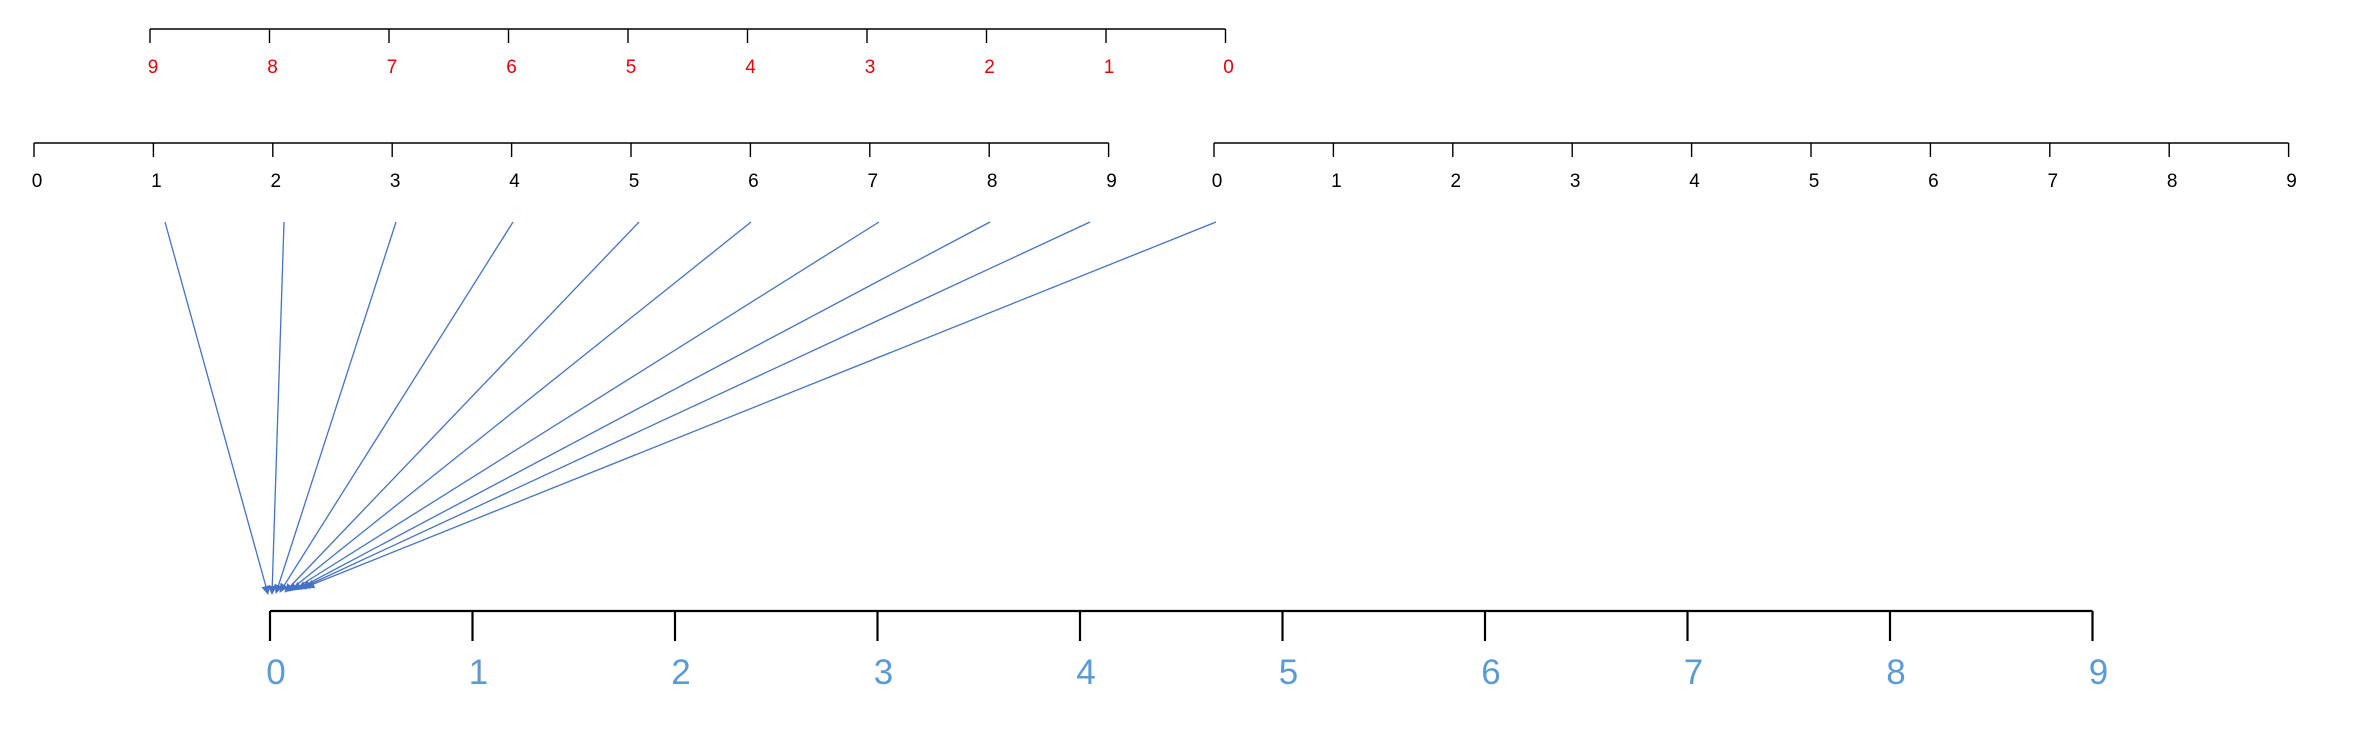 This screenshot has height=730, width=2370. I want to click on left-tick-label-4: 4, so click(514, 181).